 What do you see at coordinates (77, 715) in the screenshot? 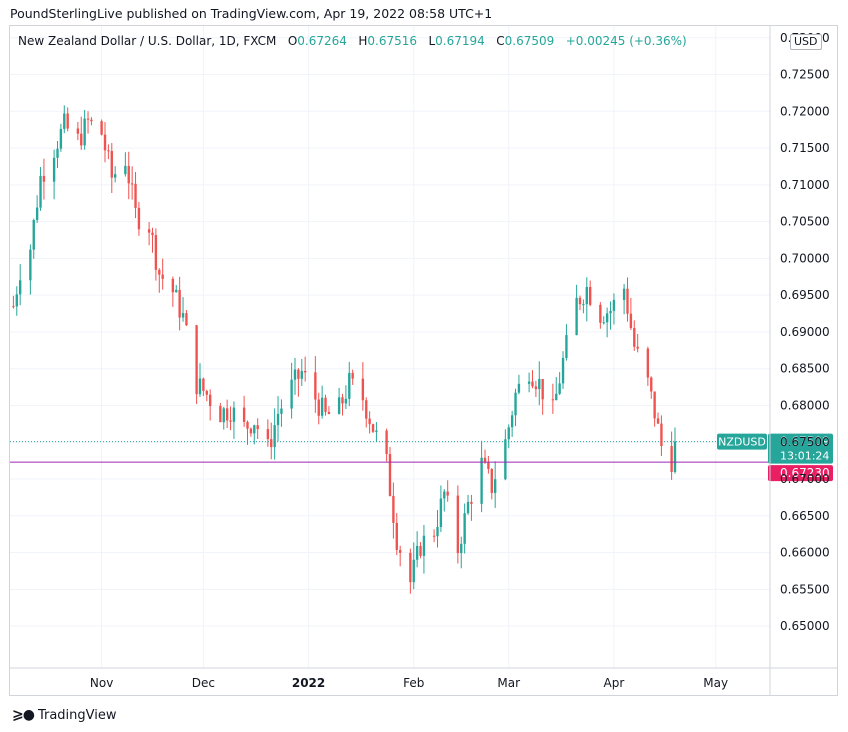
I see `tradingview-brand: TradingView` at bounding box center [77, 715].